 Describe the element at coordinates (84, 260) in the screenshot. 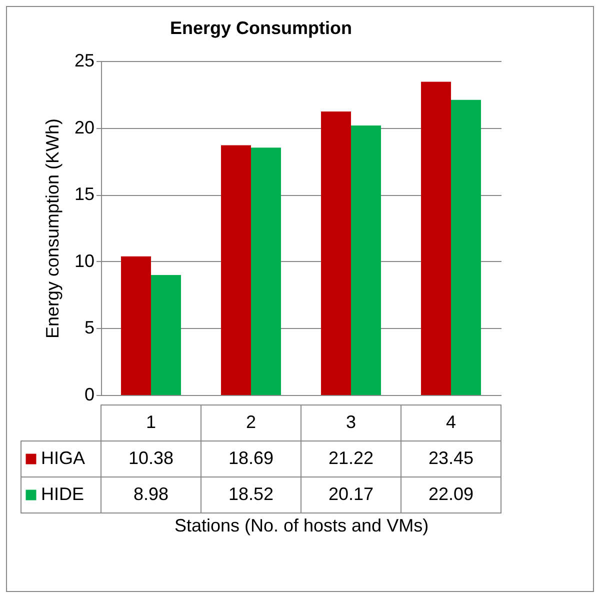

I see `y-tick-label: 10` at that location.